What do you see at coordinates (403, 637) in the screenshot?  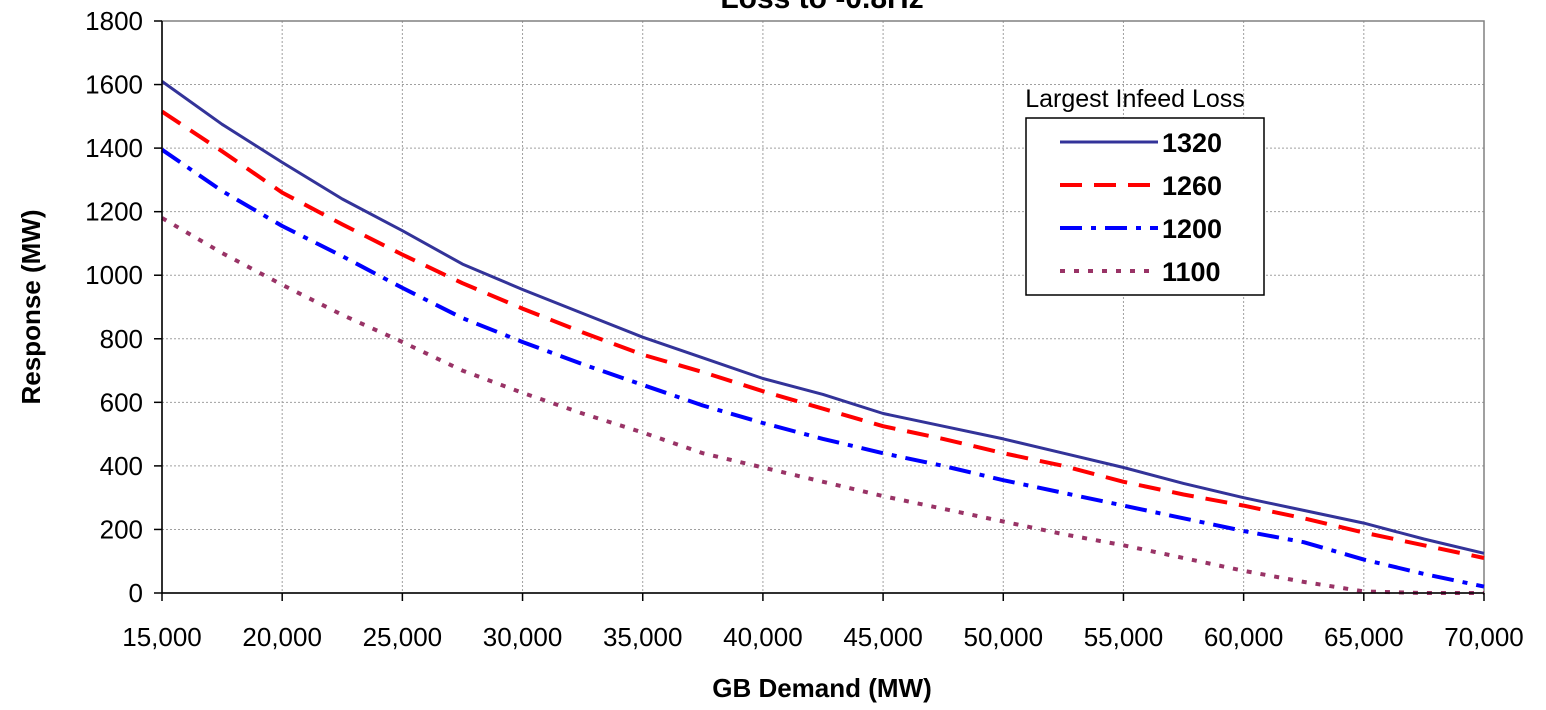 I see `x-tick-label: 25,000` at bounding box center [403, 637].